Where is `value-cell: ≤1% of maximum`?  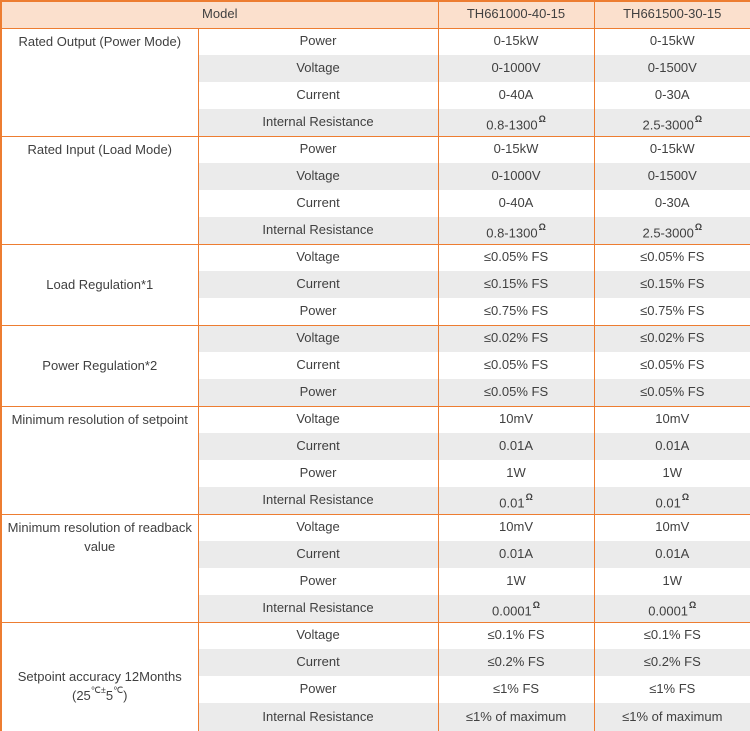 value-cell: ≤1% of maximum is located at coordinates (671, 717).